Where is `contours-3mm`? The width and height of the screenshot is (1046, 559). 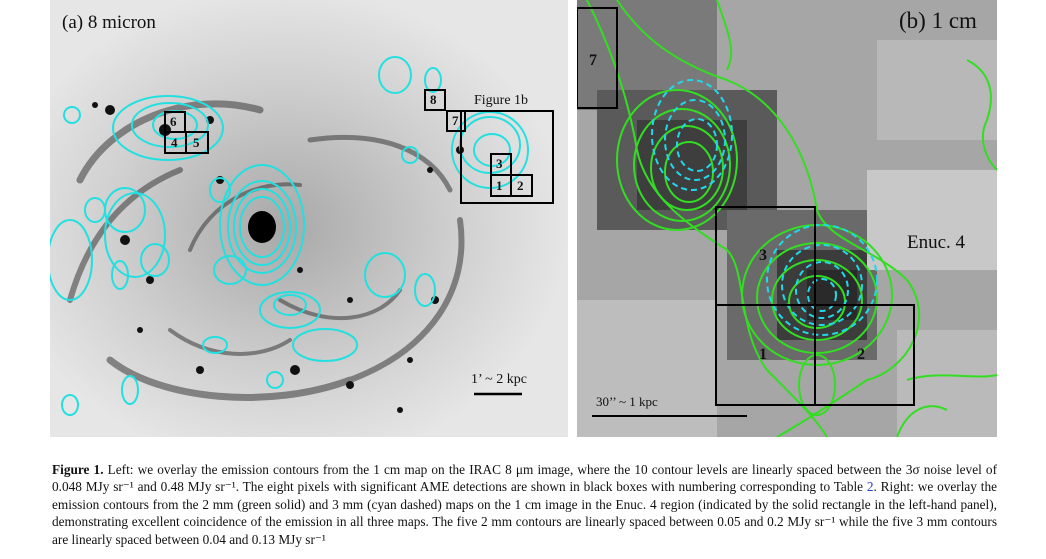 contours-3mm is located at coordinates (764, 207).